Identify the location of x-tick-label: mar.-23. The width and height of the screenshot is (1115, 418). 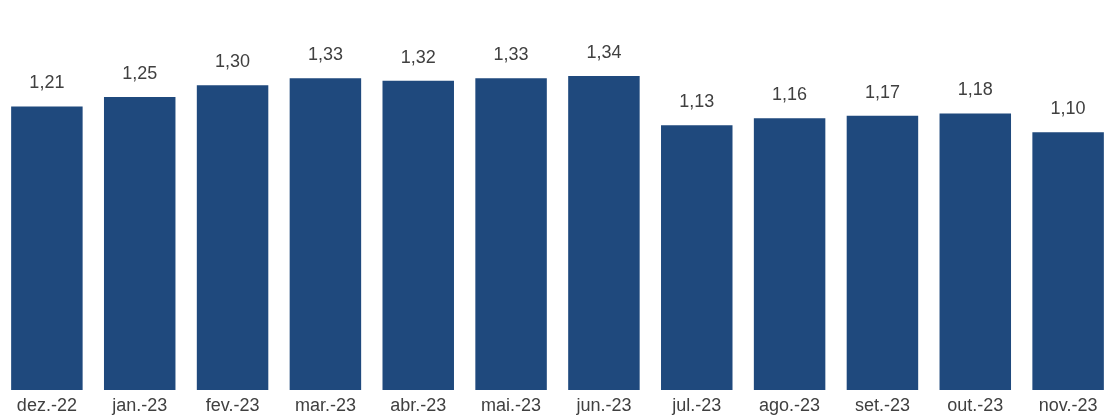
(325, 404).